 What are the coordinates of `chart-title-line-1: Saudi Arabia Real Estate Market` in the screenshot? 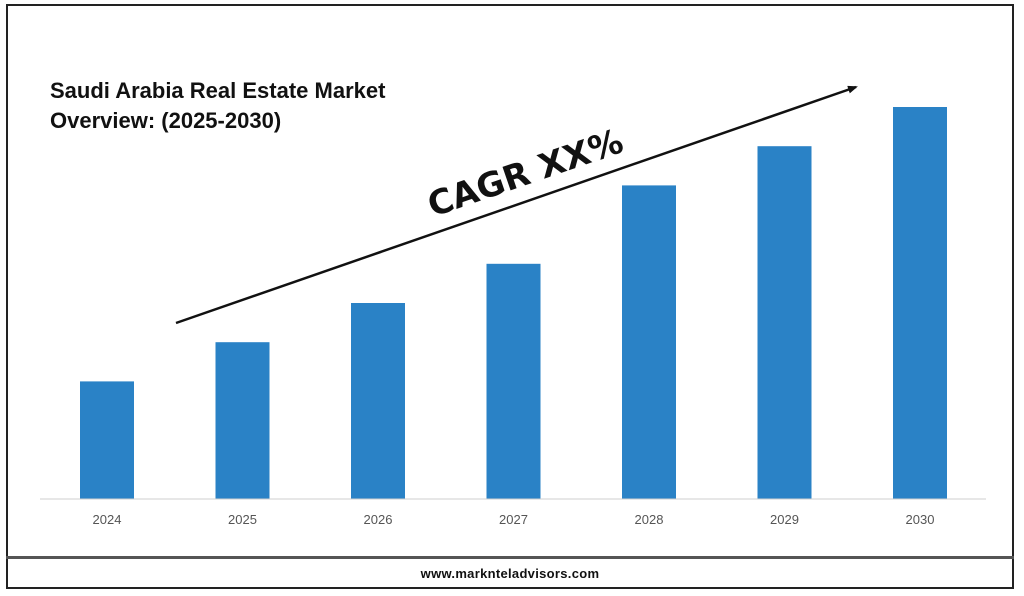 It's located at (218, 90).